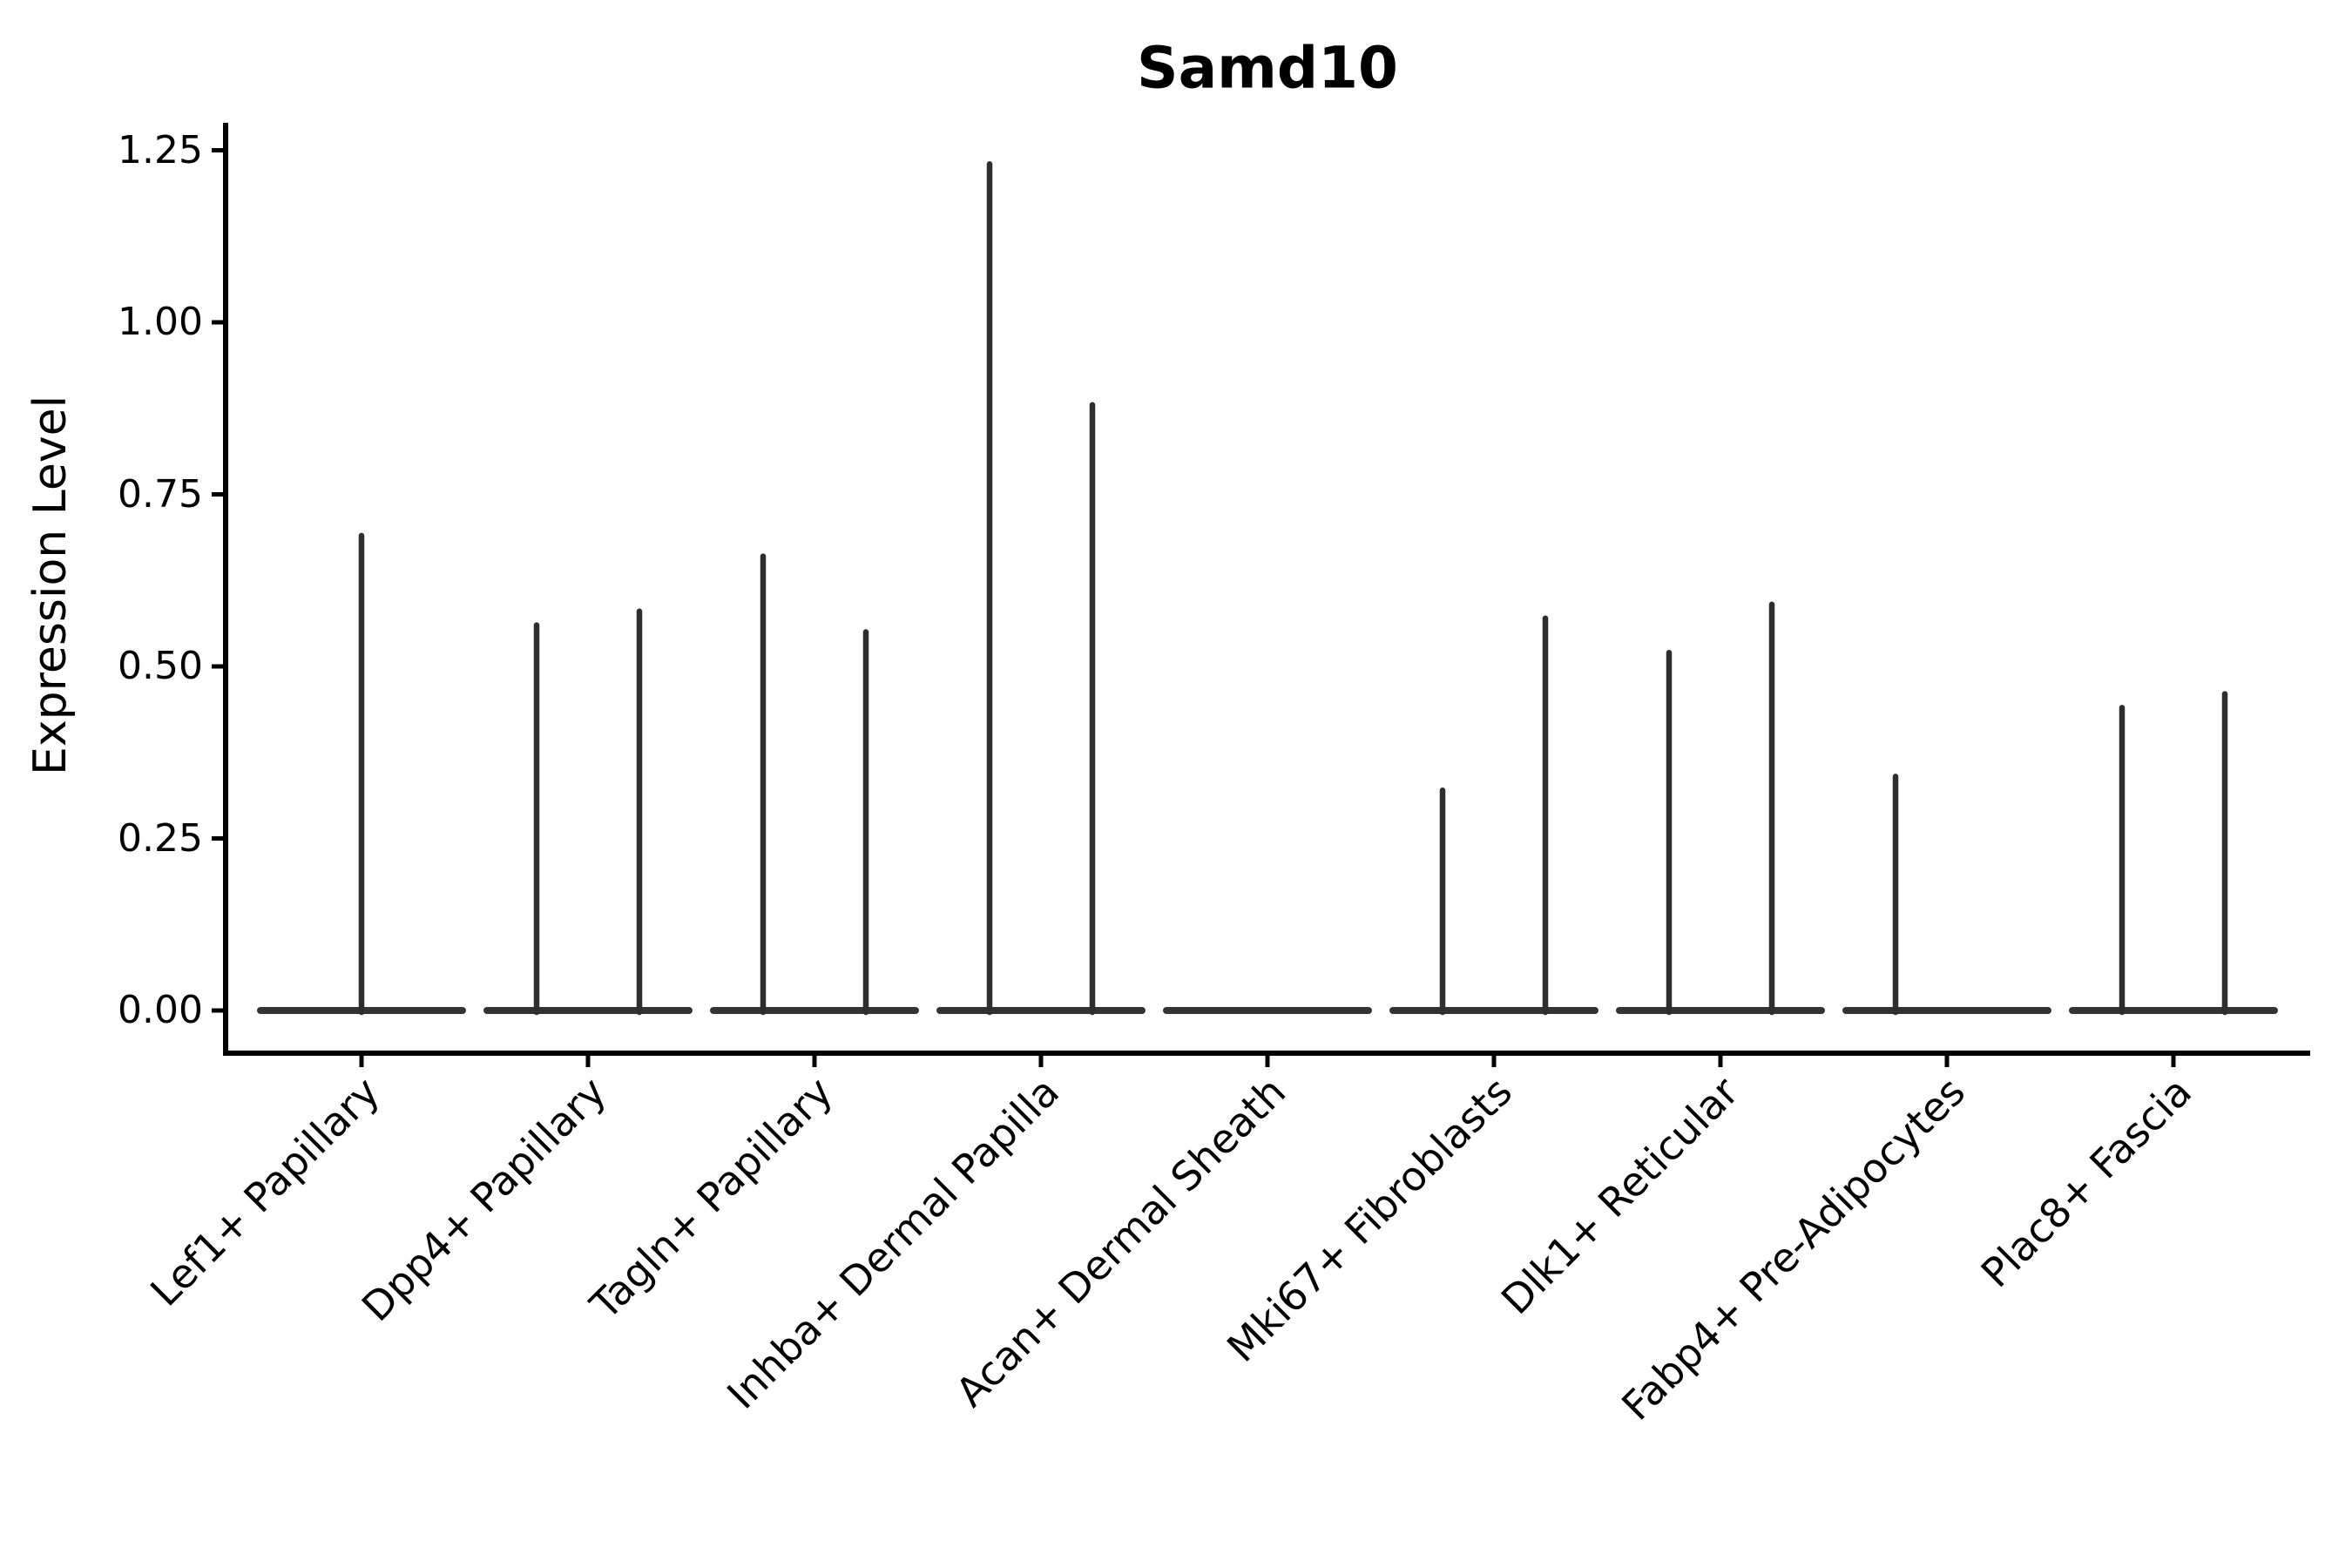  I want to click on y-tick-label: 0.50, so click(161, 666).